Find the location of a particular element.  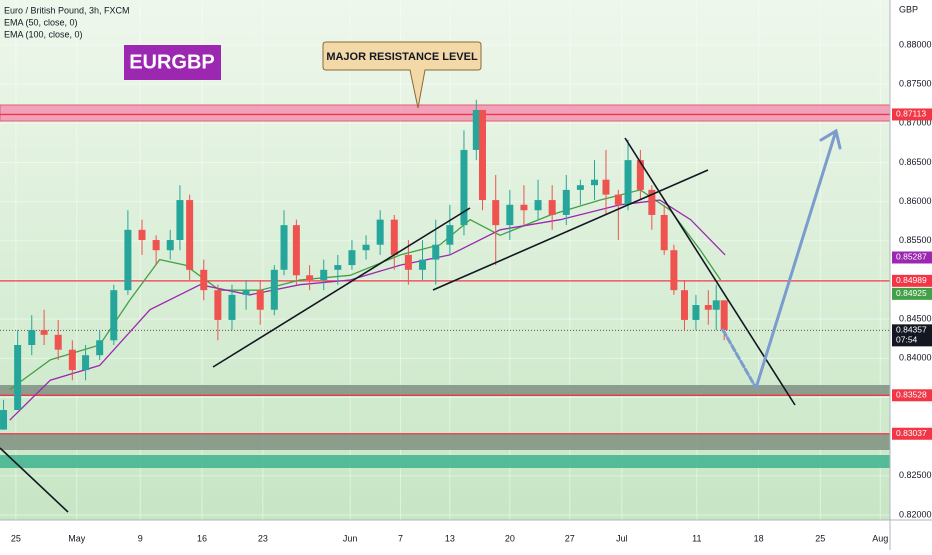

projection-arrow is located at coordinates (781, 259).